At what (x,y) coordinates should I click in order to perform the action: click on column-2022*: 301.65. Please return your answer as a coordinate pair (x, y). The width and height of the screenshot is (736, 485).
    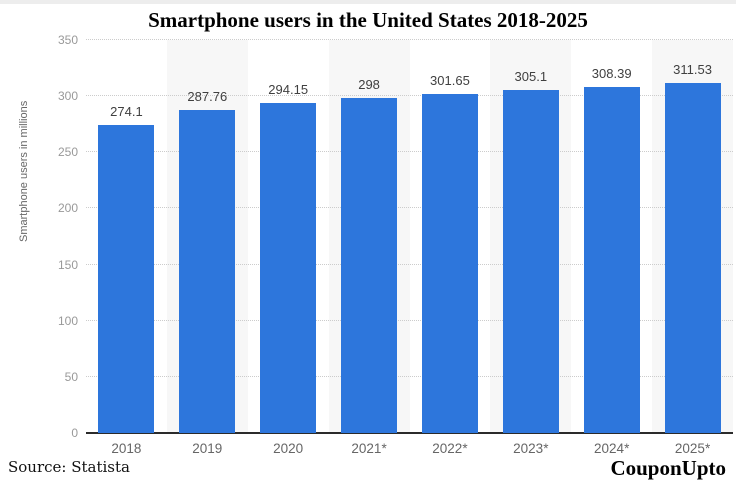
    Looking at the image, I should click on (450, 236).